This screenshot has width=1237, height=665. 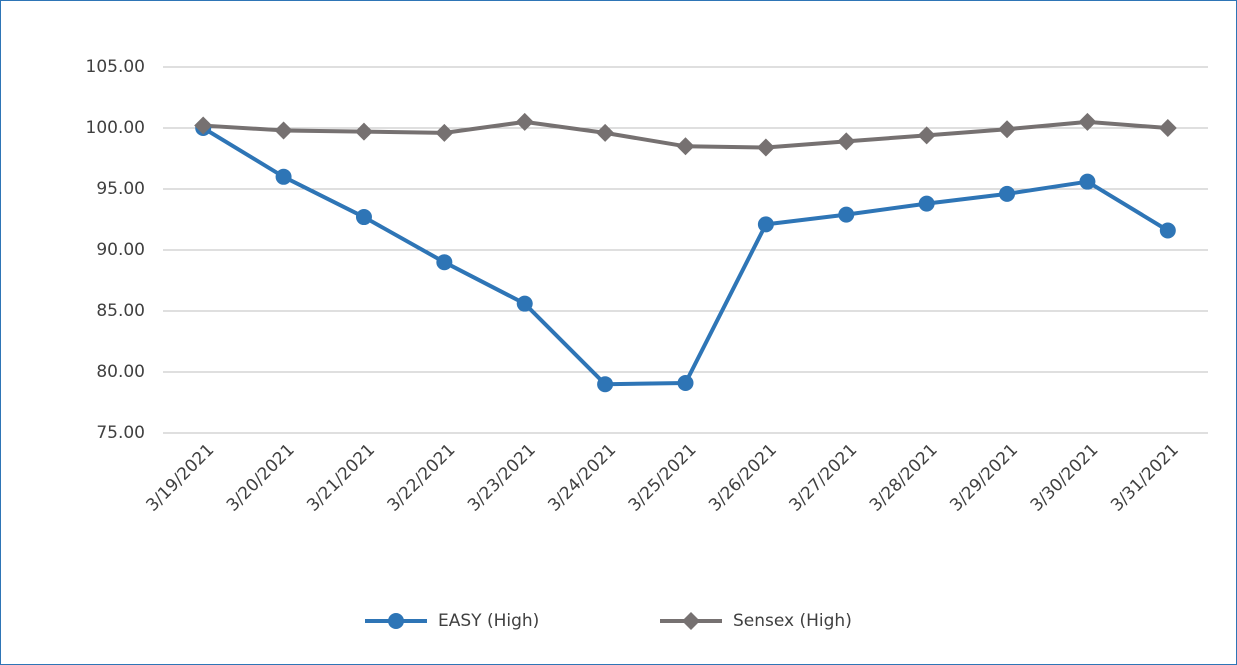 I want to click on y-tick-label: 105.00, so click(x=115, y=67).